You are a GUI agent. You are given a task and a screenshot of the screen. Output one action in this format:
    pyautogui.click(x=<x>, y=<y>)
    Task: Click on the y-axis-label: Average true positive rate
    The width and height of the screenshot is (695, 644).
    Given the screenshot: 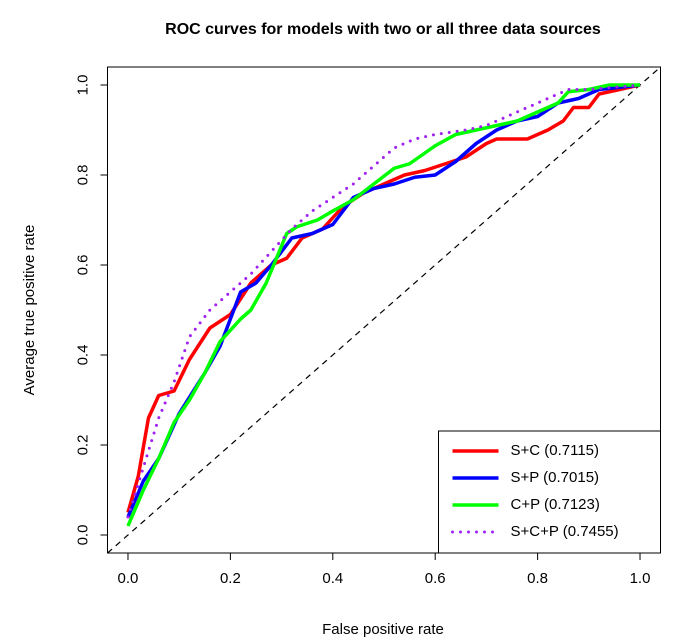 What is the action you would take?
    pyautogui.click(x=29, y=310)
    